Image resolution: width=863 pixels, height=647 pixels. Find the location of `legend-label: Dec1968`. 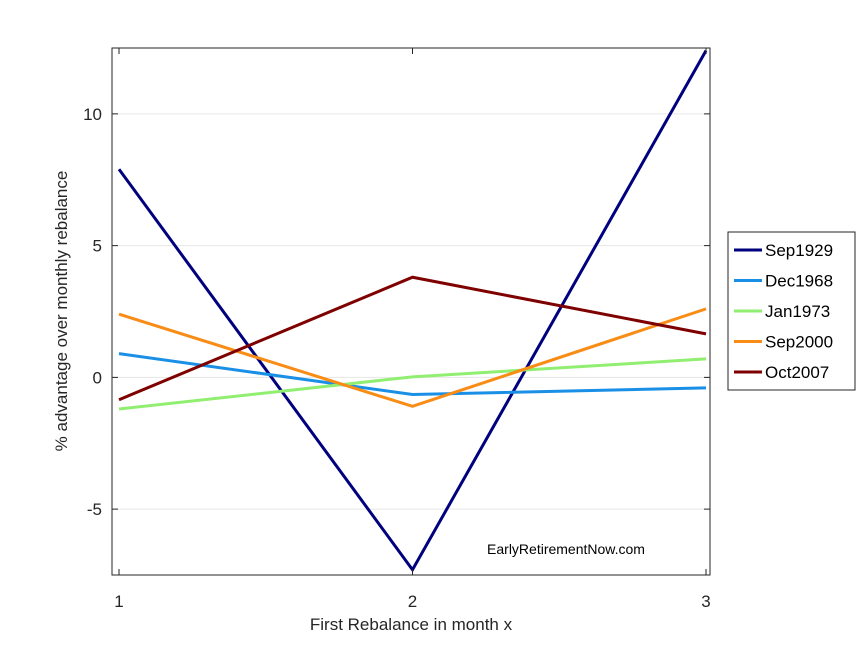

legend-label: Dec1968 is located at coordinates (799, 281).